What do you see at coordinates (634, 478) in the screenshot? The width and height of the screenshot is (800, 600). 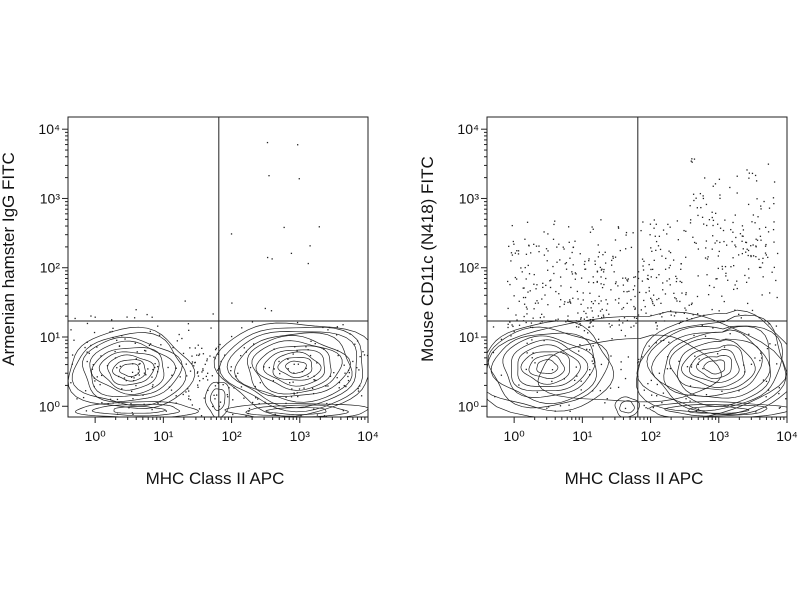 I see `x-axis-label: MHC Class II APC` at bounding box center [634, 478].